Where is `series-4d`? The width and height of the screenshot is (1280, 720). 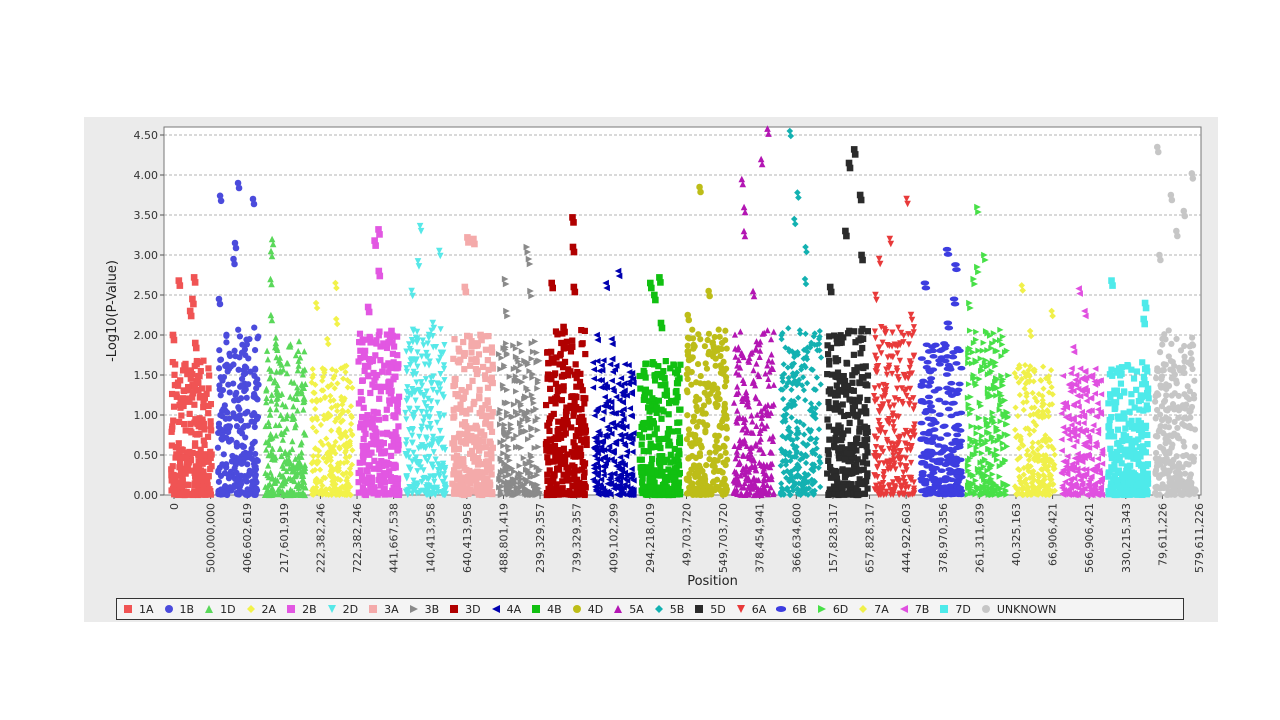 series-4d is located at coordinates (707, 341).